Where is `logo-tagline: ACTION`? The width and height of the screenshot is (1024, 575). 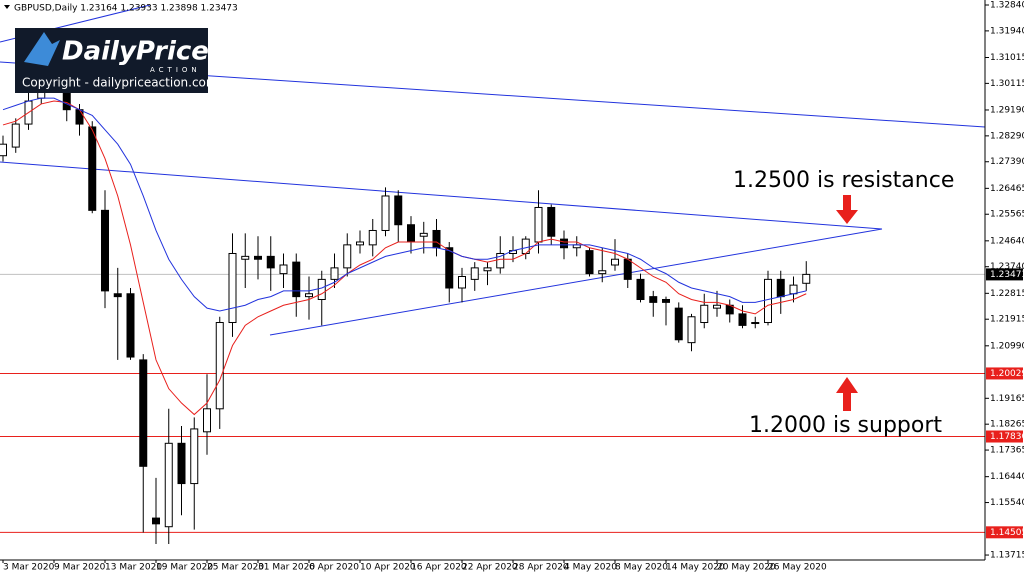 logo-tagline: ACTION is located at coordinates (175, 70).